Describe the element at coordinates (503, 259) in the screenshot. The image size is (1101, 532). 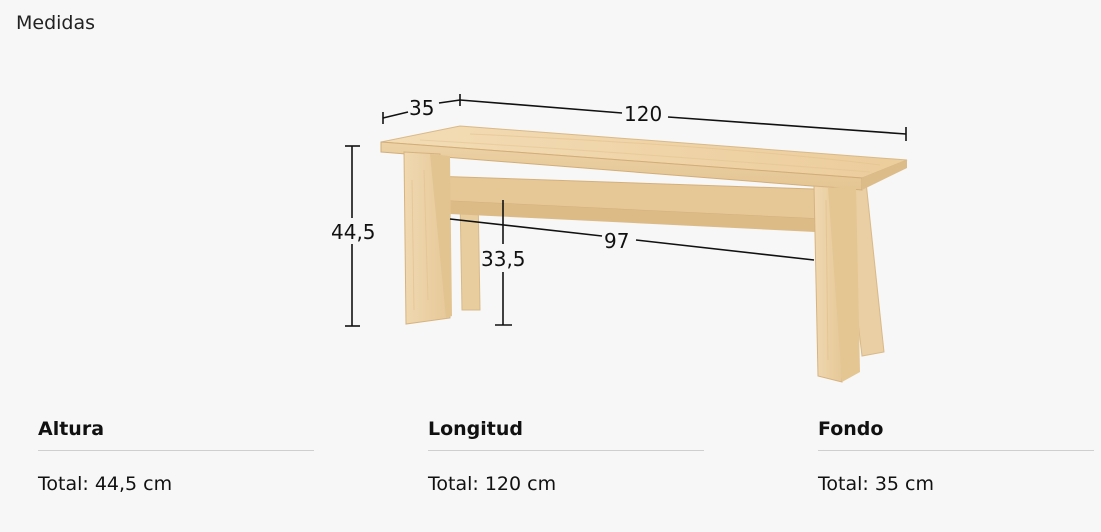
I see `inner-height-label: 33,5` at that location.